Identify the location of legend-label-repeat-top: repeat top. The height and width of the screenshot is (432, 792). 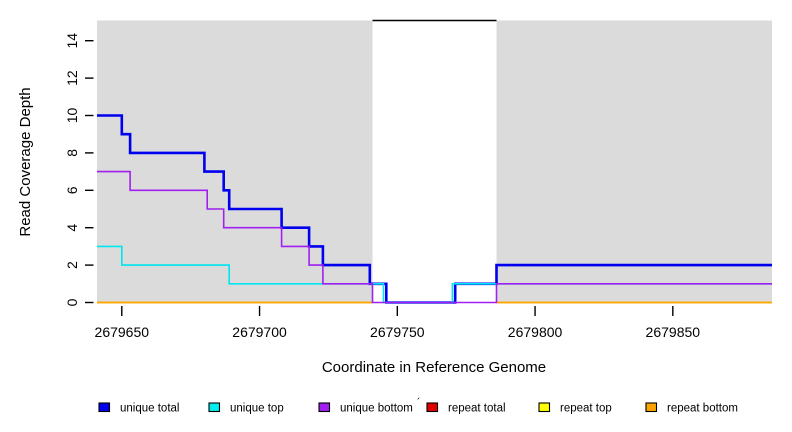
(586, 409).